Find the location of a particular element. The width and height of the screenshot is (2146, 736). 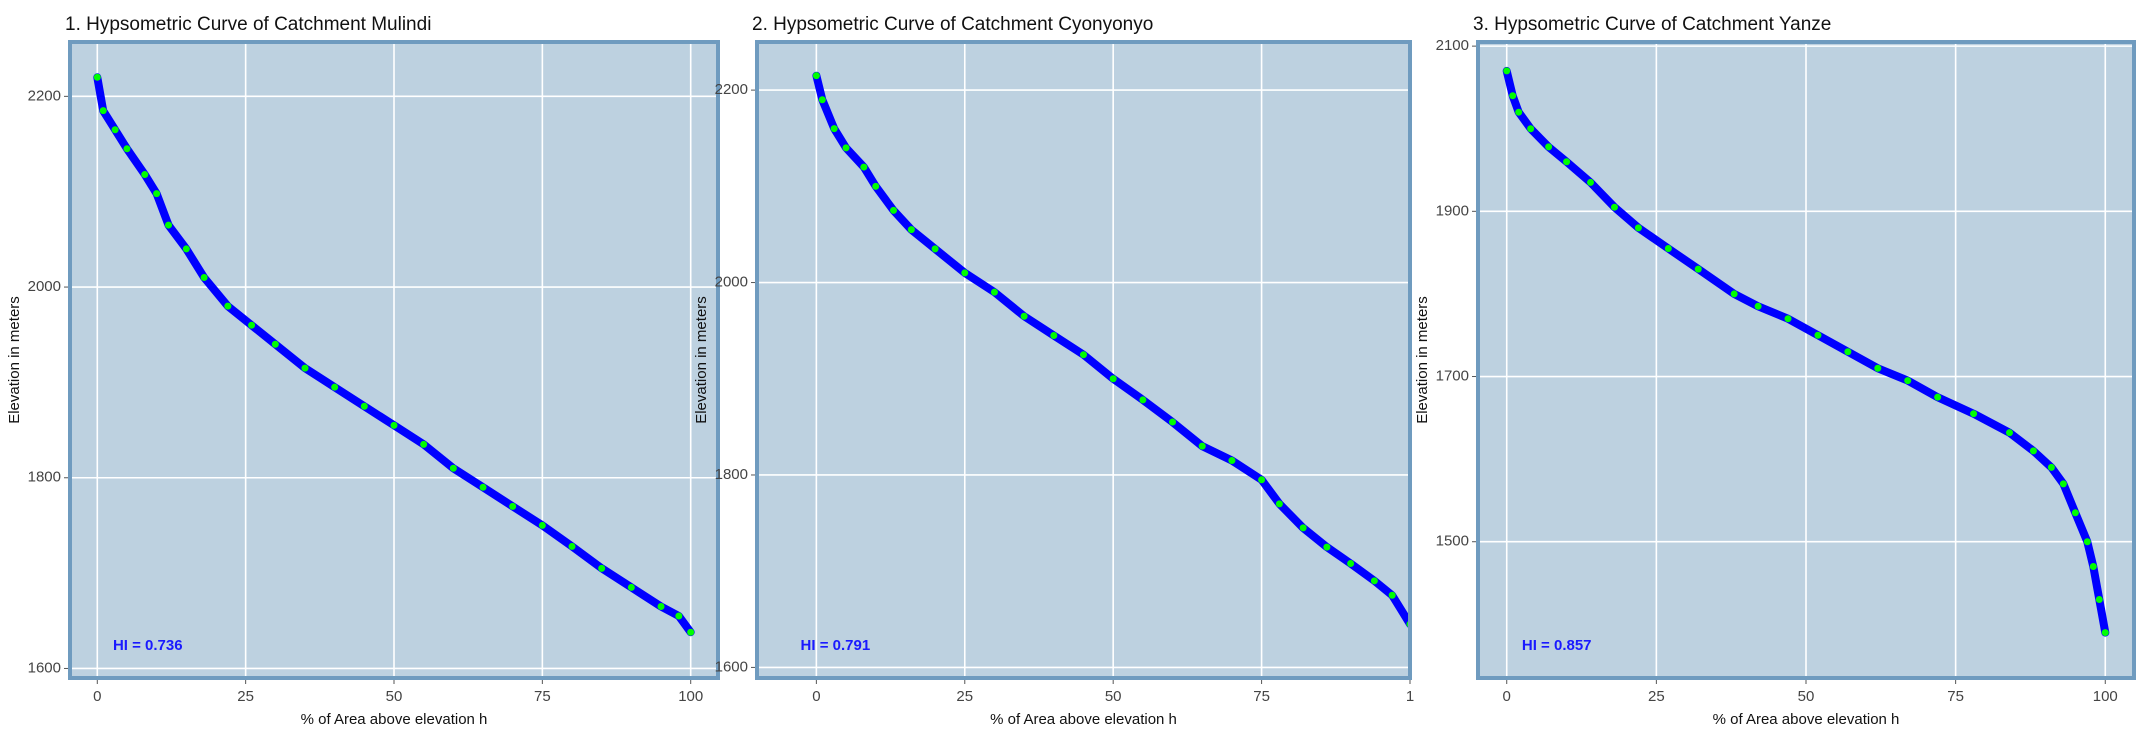

hi-annotation: HI = 0.736 is located at coordinates (148, 645).